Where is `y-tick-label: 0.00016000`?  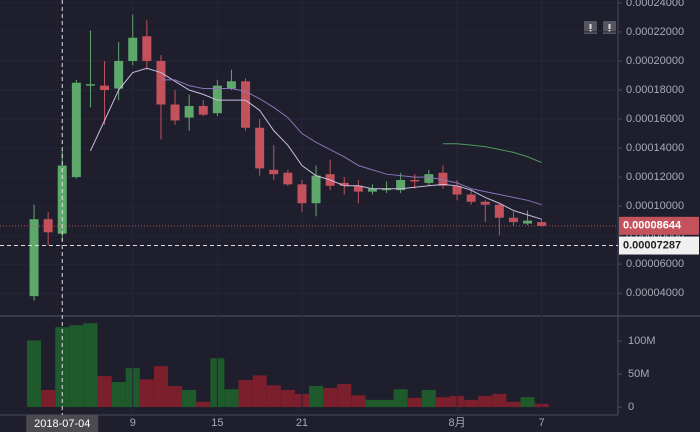
y-tick-label: 0.00016000 is located at coordinates (655, 119).